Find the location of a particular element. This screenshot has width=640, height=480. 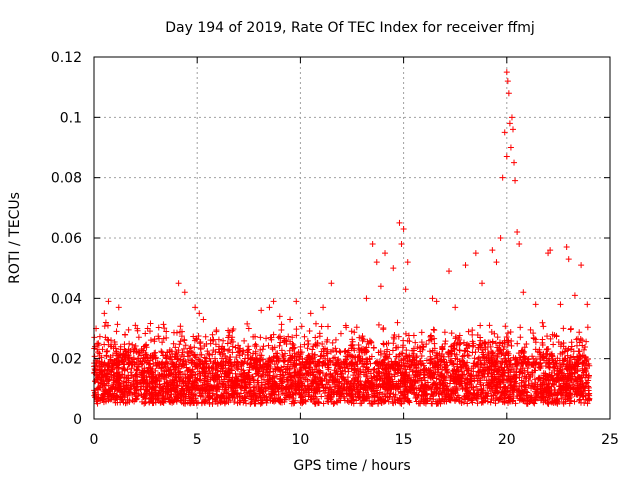

x-tick-label: 25 is located at coordinates (610, 440).